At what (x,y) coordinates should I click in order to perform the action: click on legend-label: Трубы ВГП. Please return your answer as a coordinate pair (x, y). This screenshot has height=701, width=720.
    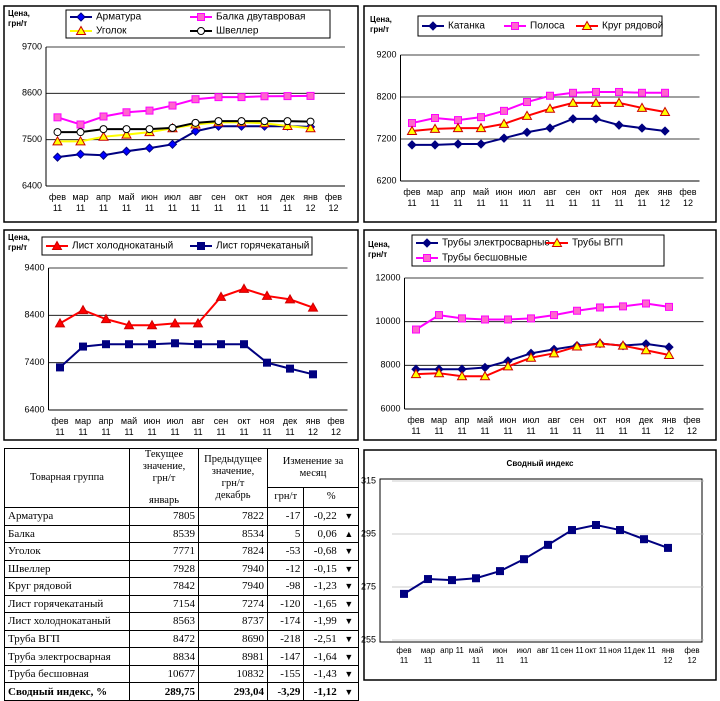
    Looking at the image, I should click on (597, 243).